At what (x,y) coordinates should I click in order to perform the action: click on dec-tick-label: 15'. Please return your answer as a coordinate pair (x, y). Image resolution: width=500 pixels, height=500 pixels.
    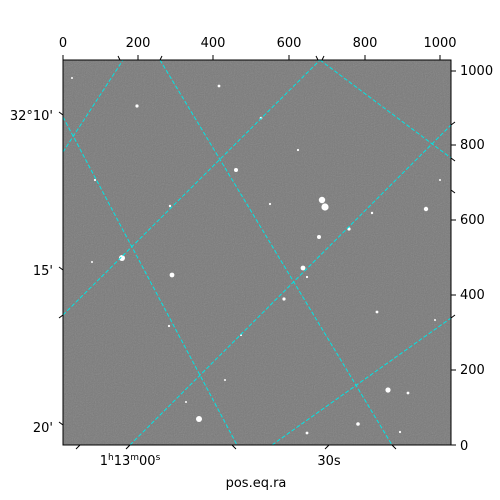
    Looking at the image, I should click on (43, 271).